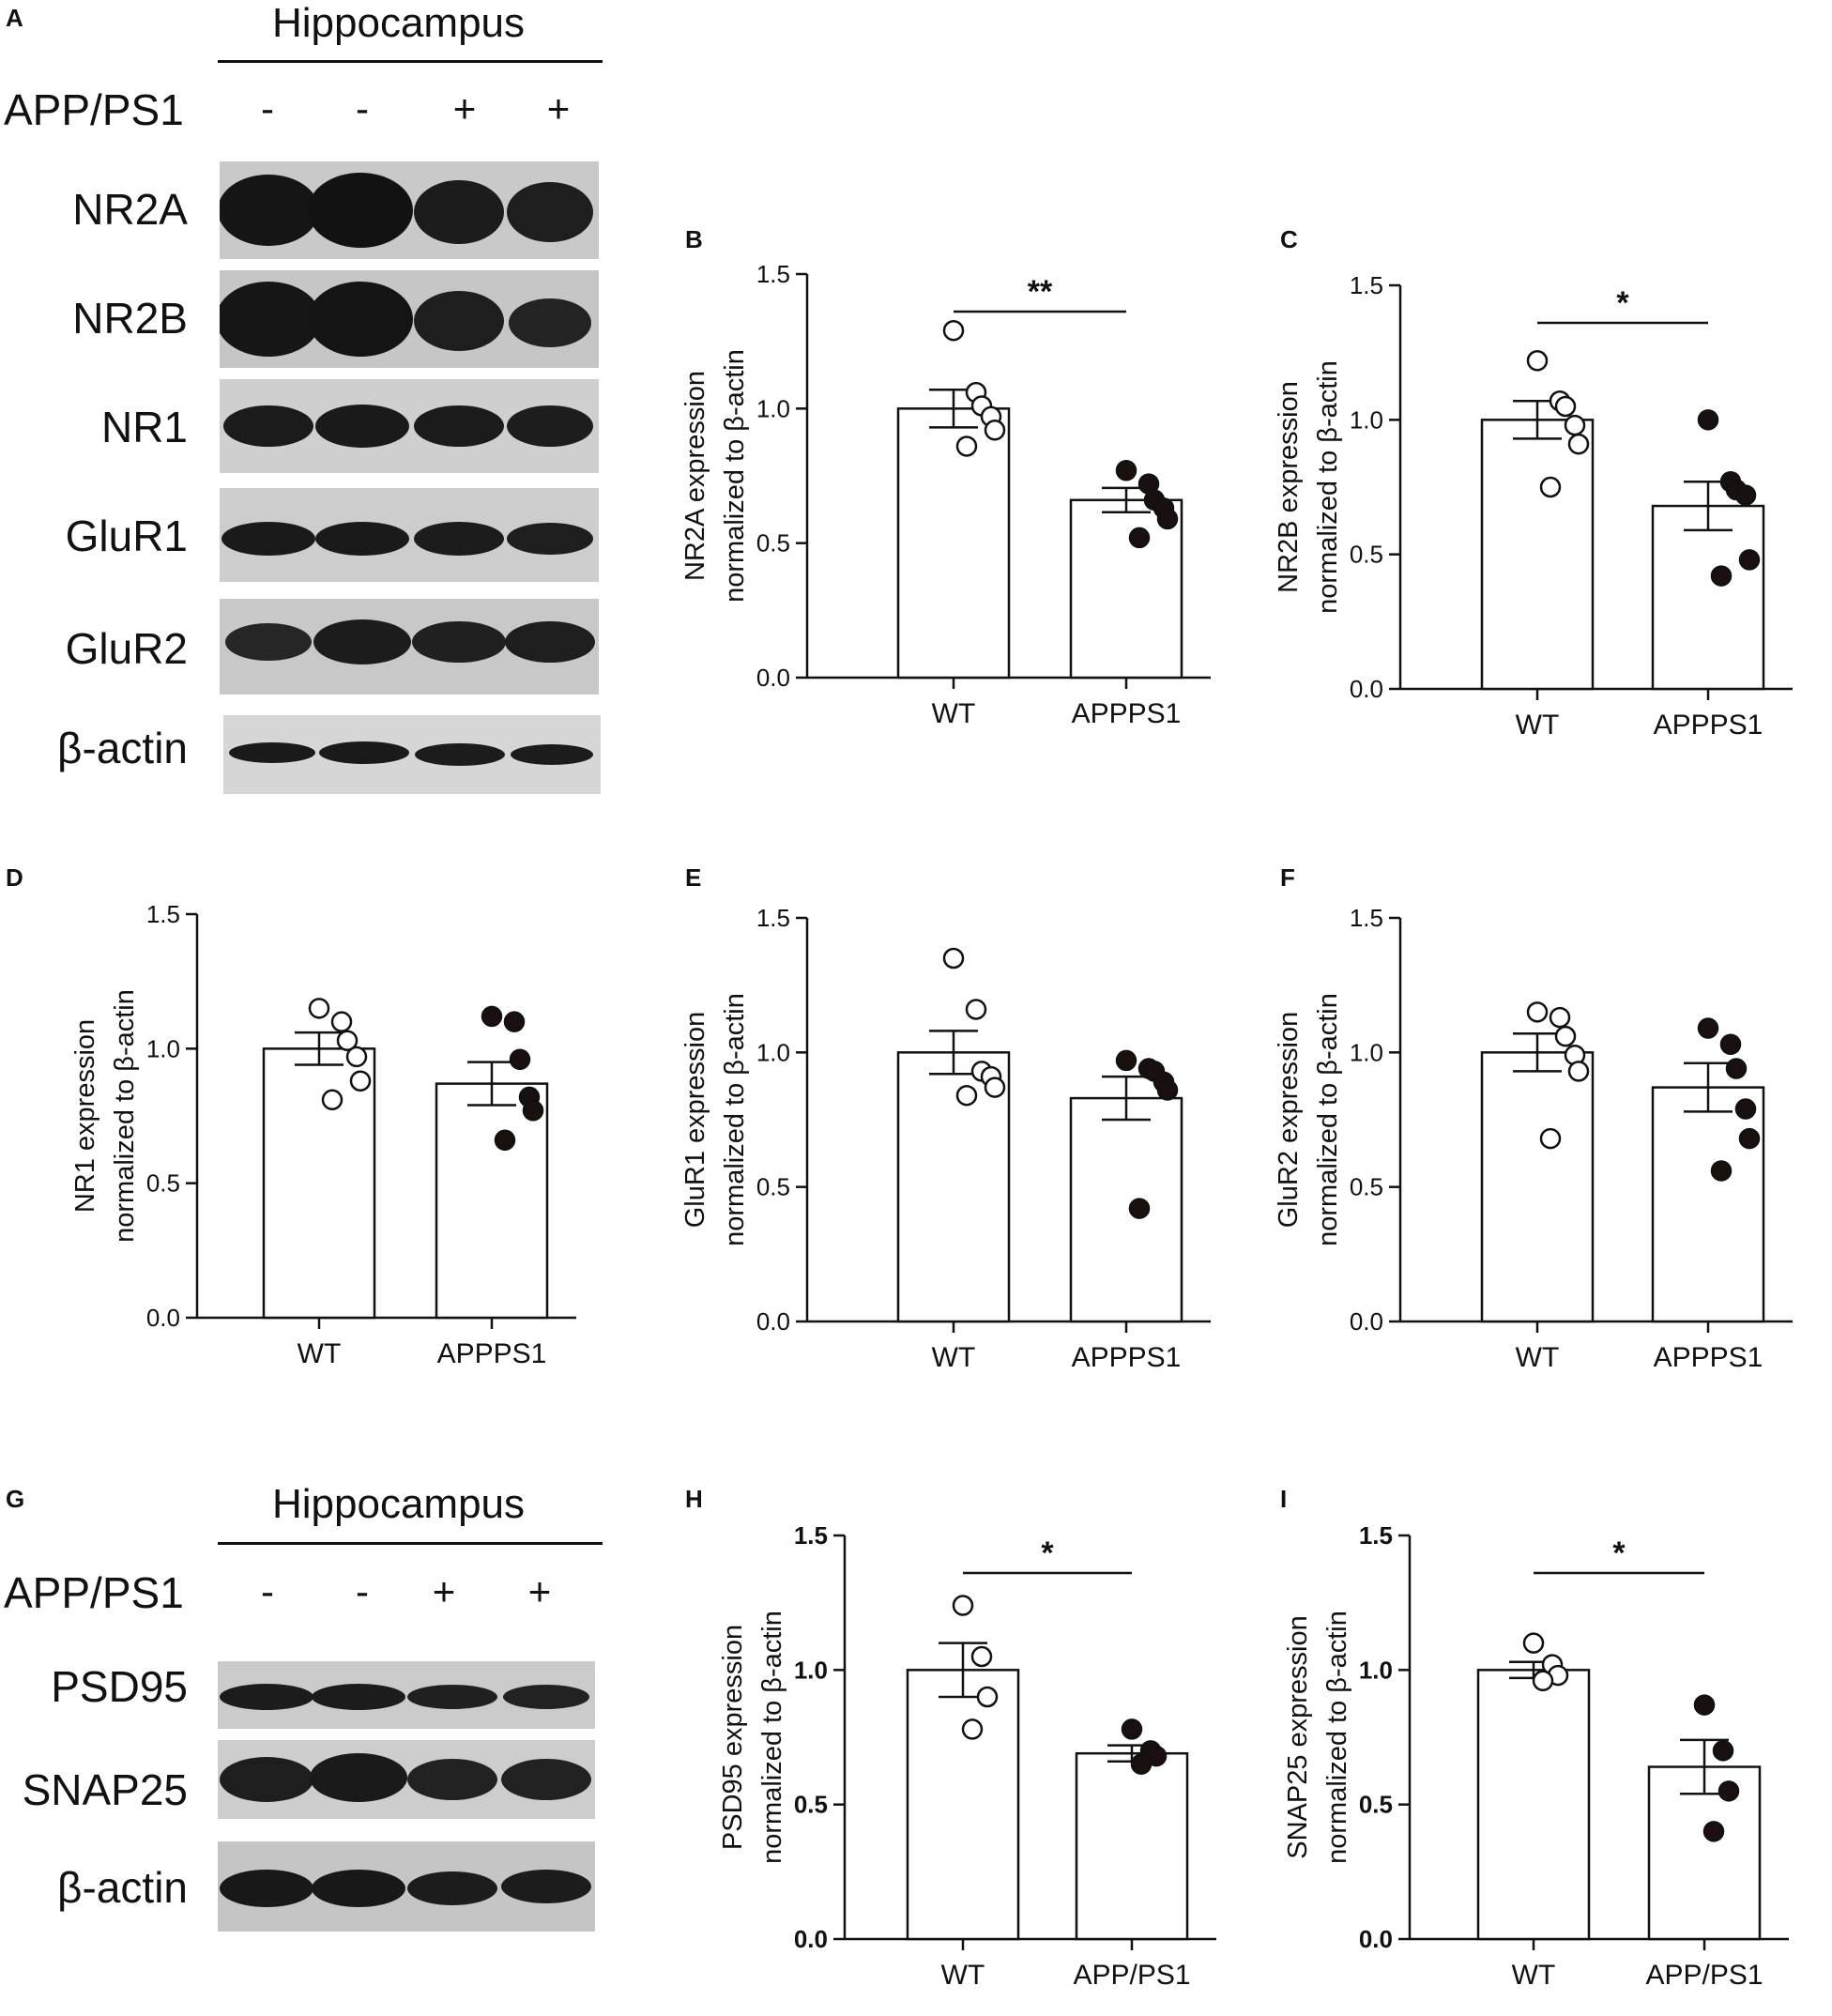 This screenshot has width=1832, height=2016. I want to click on panel-letter-g: G, so click(16, 1499).